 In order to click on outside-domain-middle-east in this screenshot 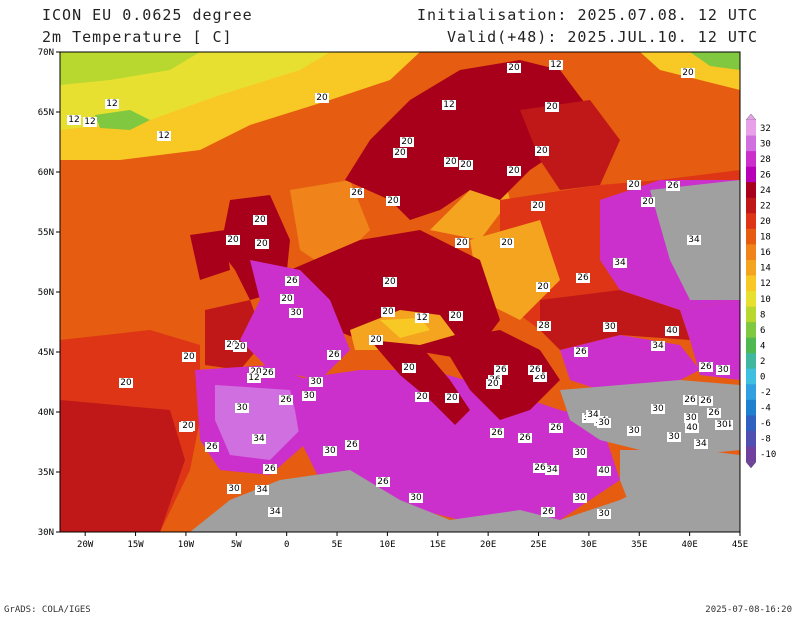, I will do `click(680, 491)`.